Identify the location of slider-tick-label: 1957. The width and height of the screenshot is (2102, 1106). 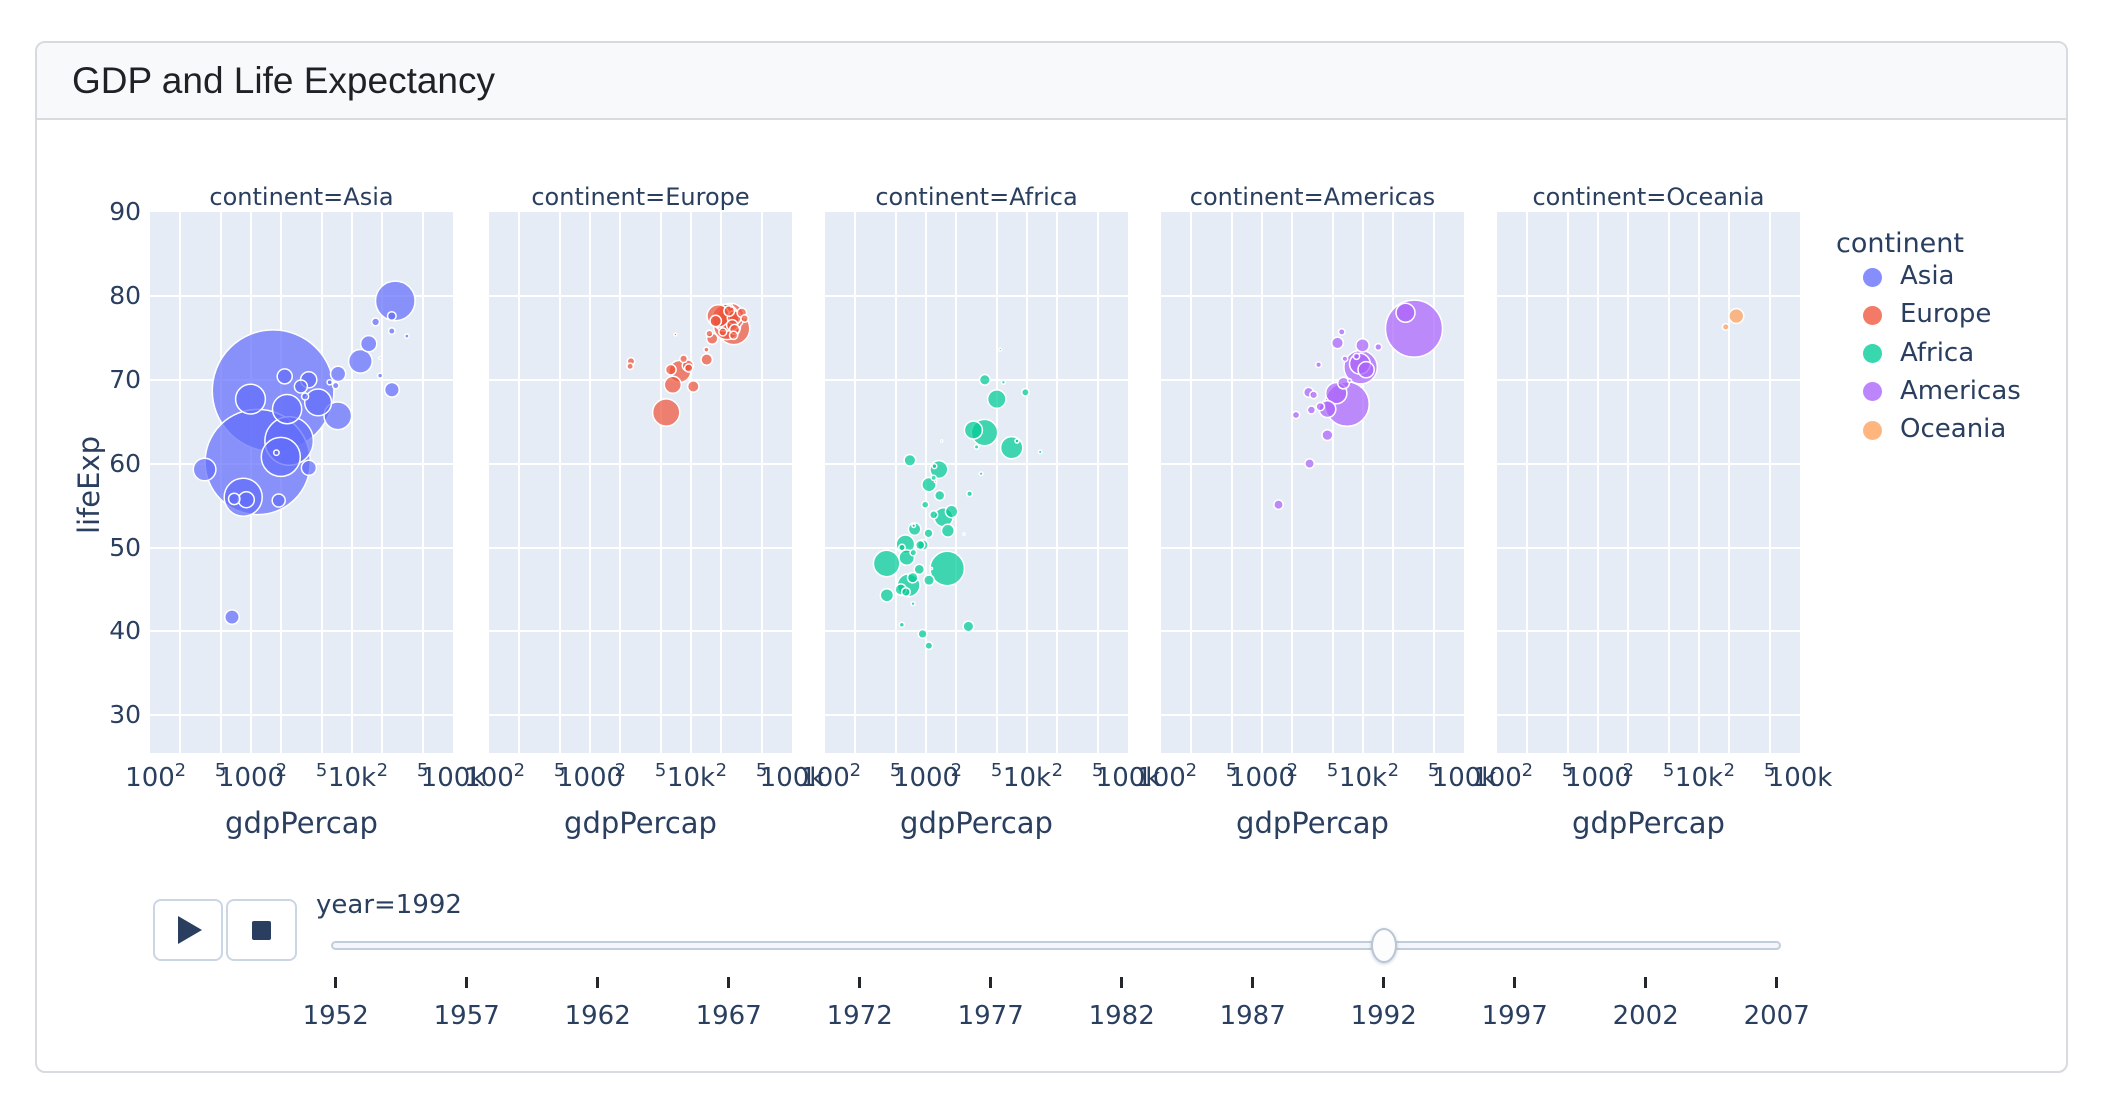
(466, 1016).